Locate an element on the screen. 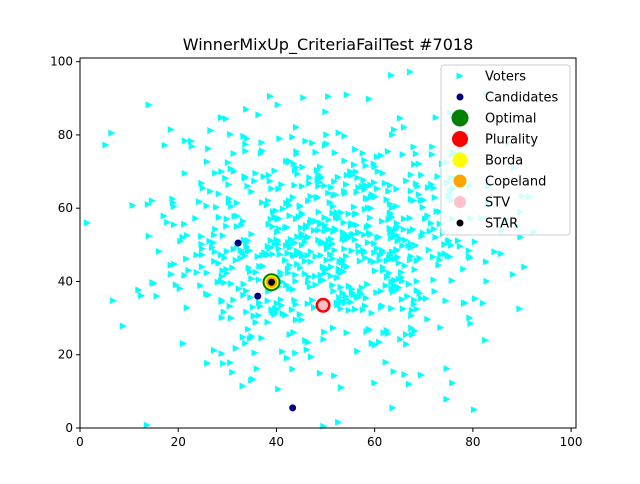 Image resolution: width=640 pixels, height=484 pixels. winners-layer is located at coordinates (296, 293).